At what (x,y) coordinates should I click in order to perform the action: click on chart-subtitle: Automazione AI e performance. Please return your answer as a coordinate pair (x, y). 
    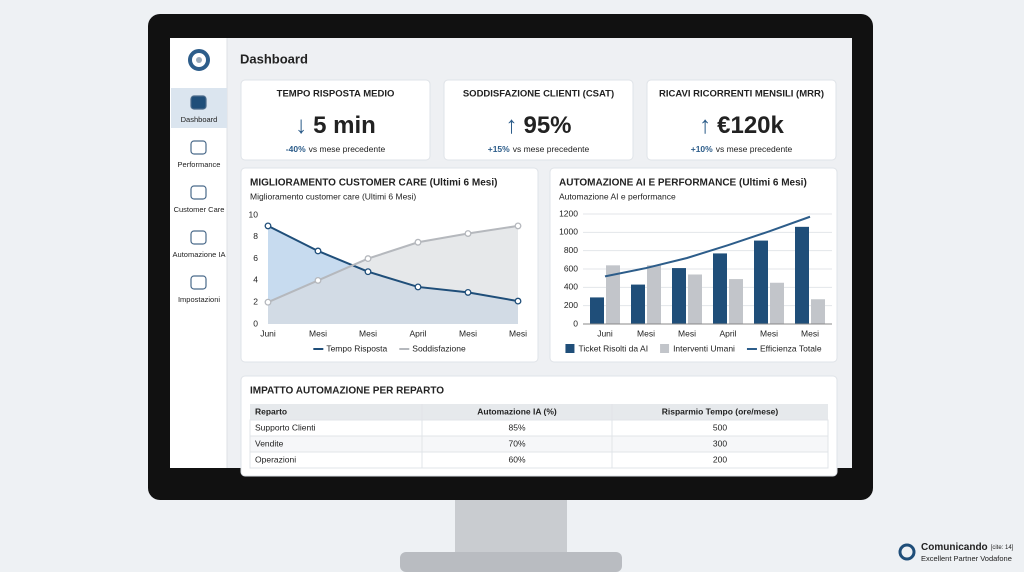
    Looking at the image, I should click on (617, 196).